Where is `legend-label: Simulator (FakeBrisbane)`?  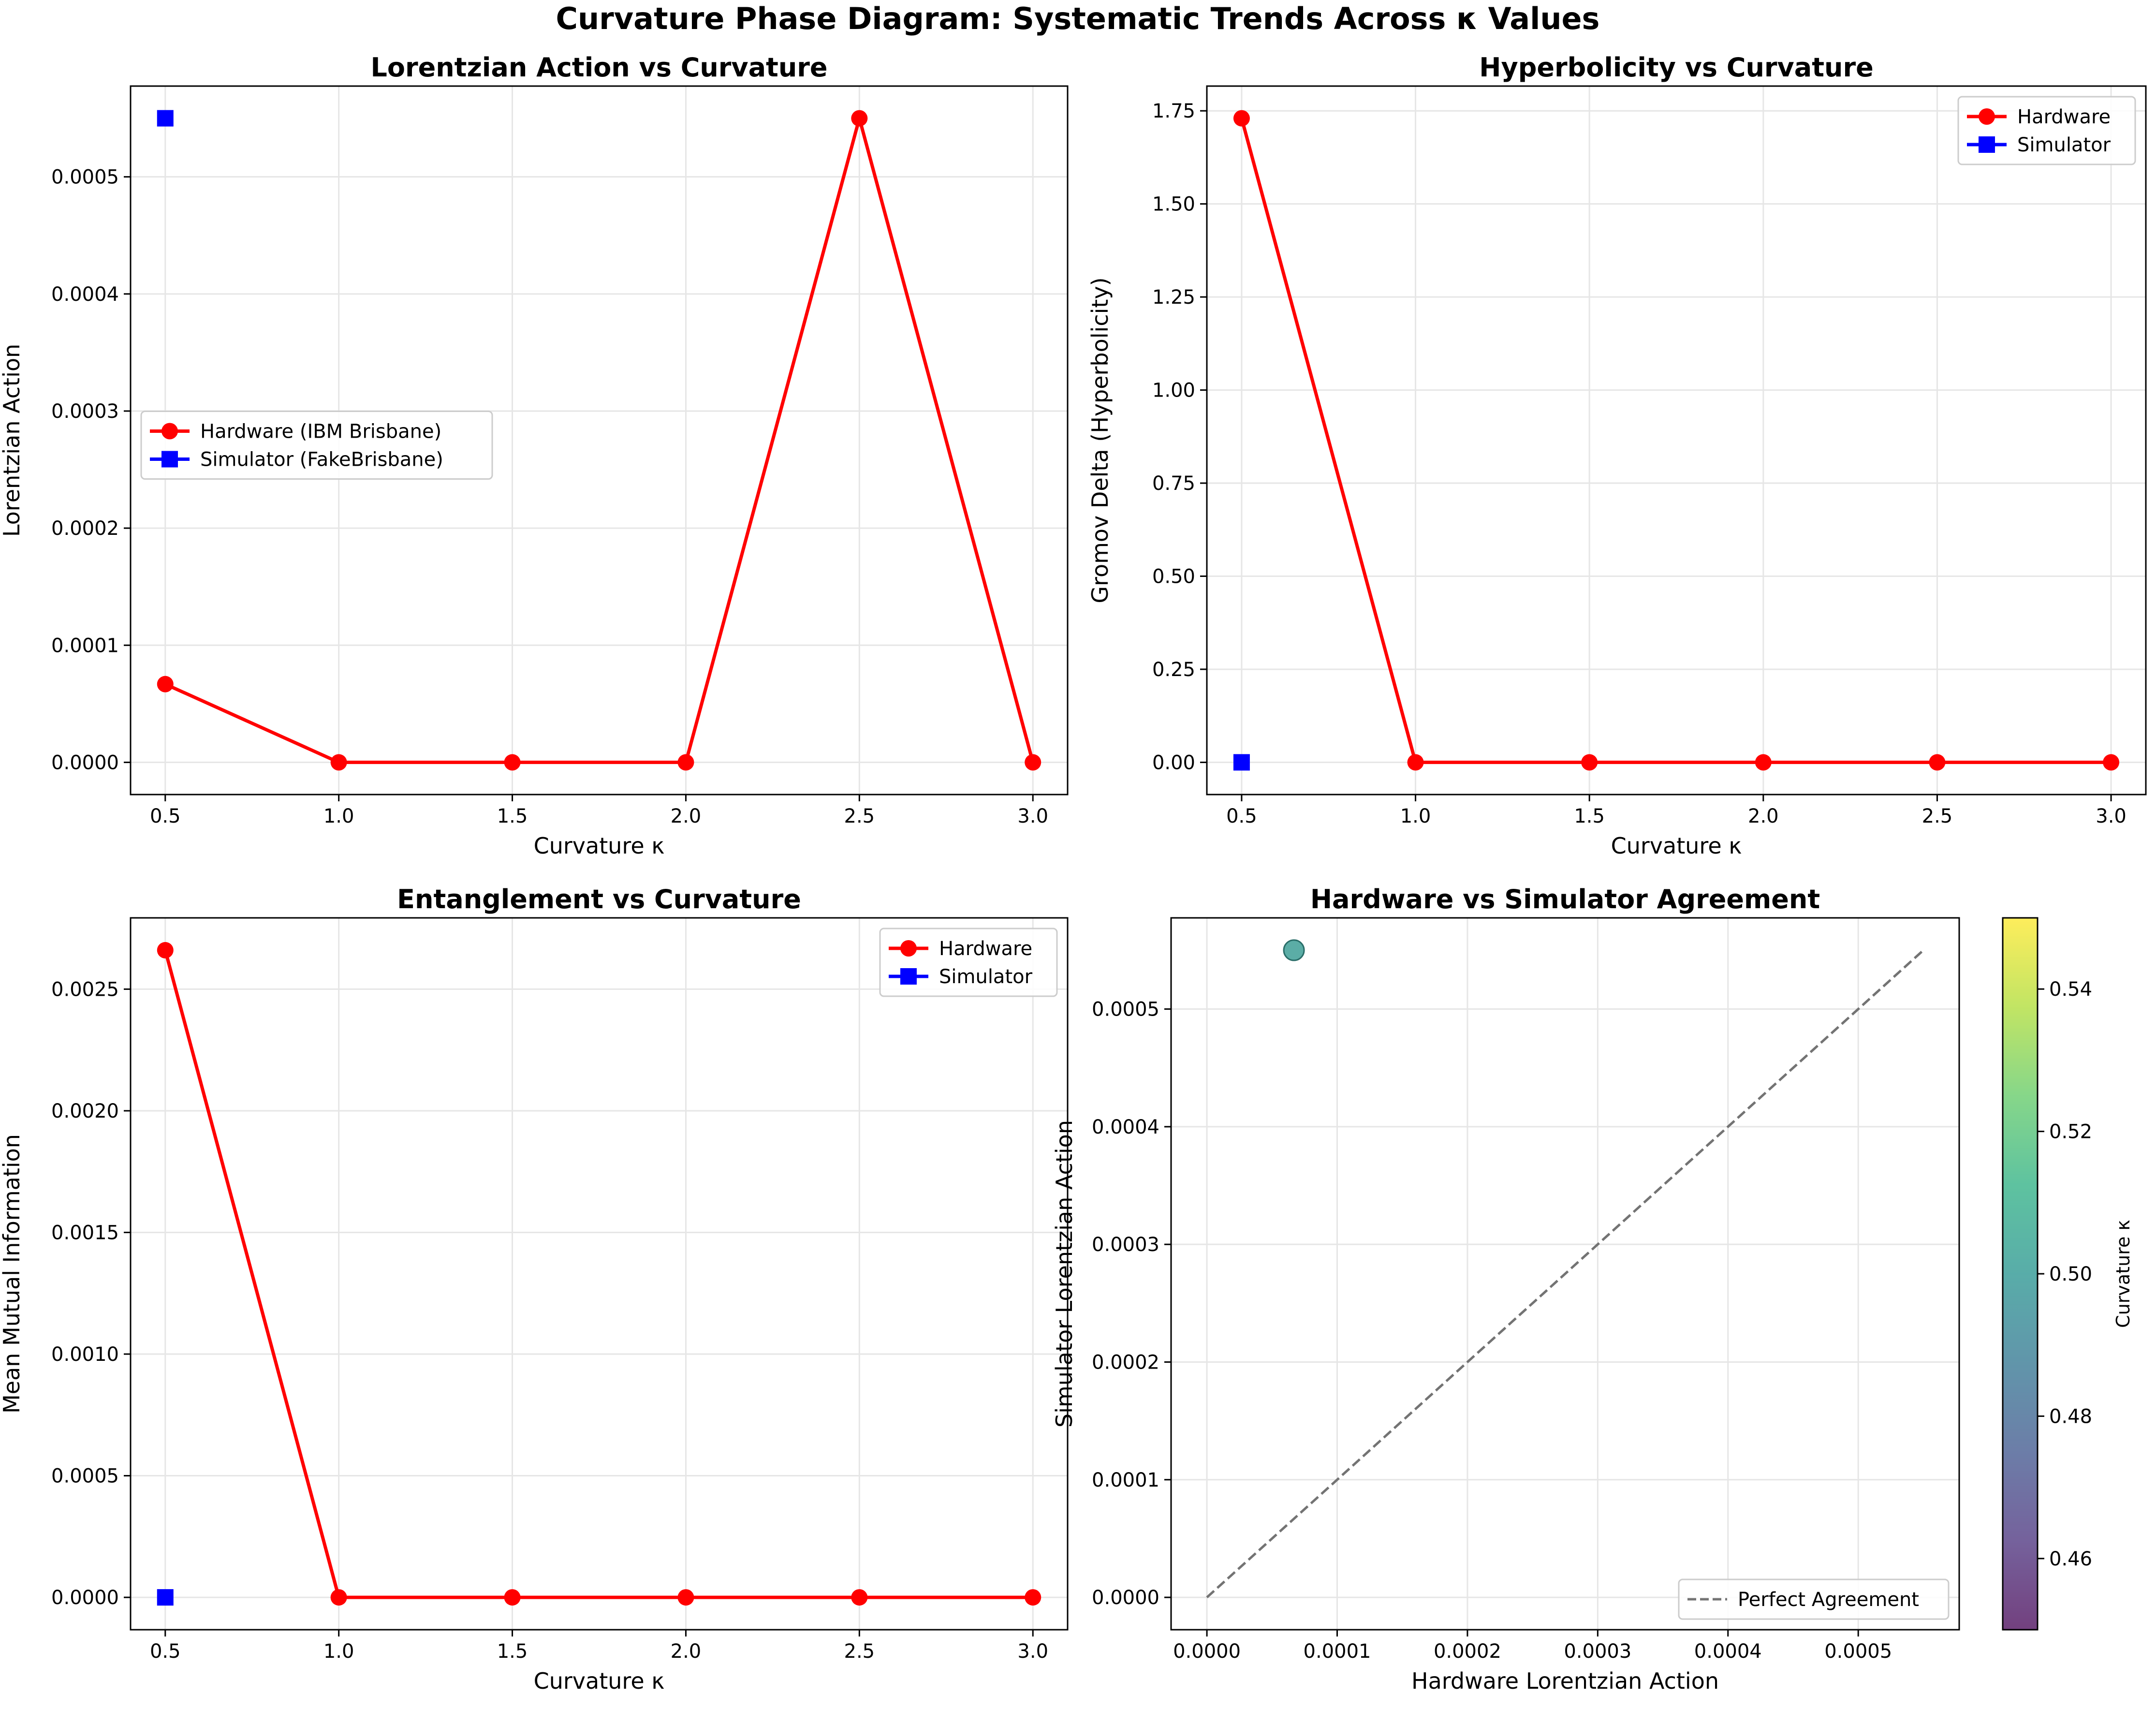 legend-label: Simulator (FakeBrisbane) is located at coordinates (322, 460).